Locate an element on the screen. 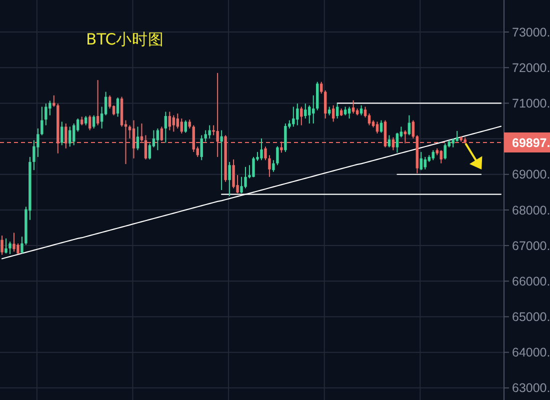 The width and height of the screenshot is (550, 400). ytick-label: 69000. is located at coordinates (531, 175).